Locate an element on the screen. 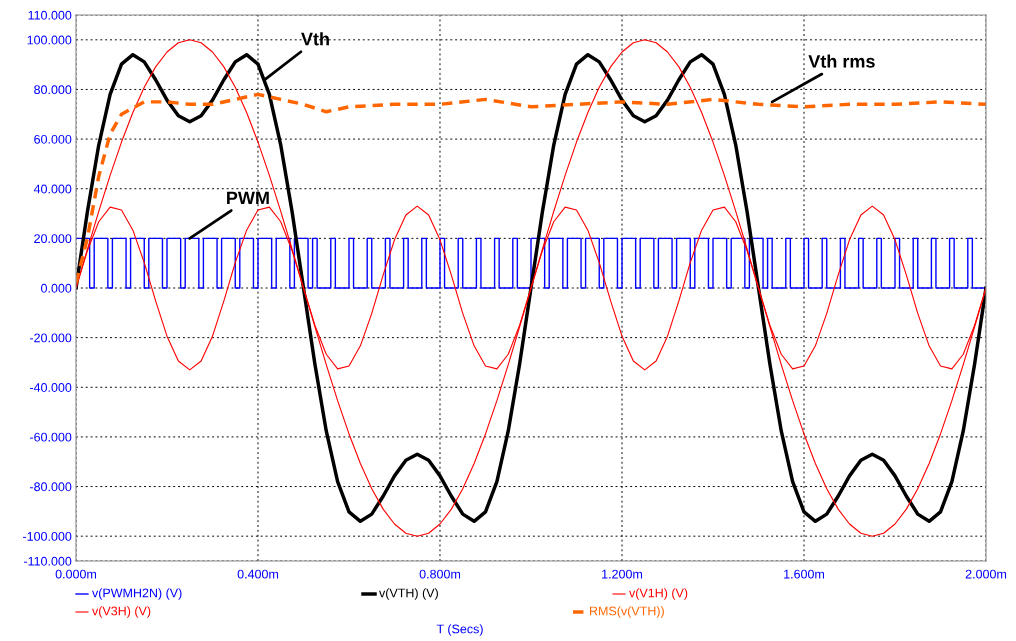 This screenshot has width=1016, height=641. y-tick-label: 20.000 is located at coordinates (53, 239).